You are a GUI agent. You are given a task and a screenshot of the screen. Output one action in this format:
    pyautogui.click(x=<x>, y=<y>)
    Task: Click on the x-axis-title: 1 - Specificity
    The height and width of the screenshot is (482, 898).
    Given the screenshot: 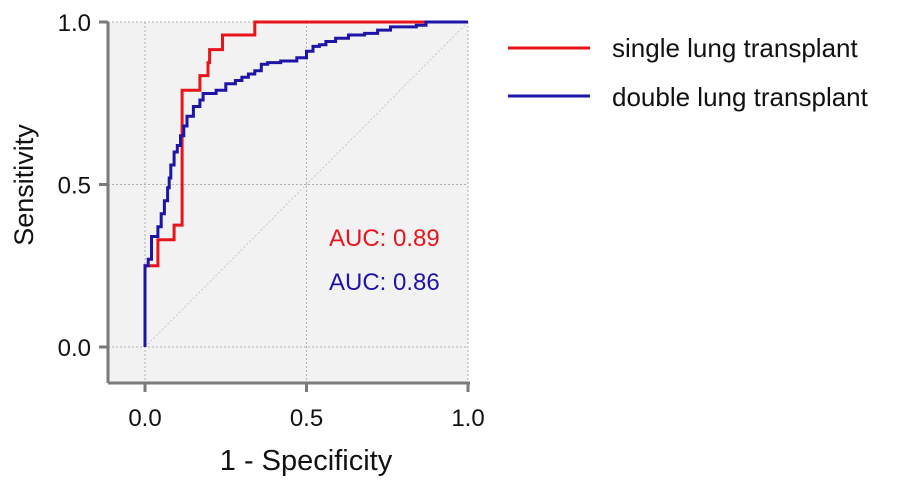 What is the action you would take?
    pyautogui.click(x=306, y=461)
    